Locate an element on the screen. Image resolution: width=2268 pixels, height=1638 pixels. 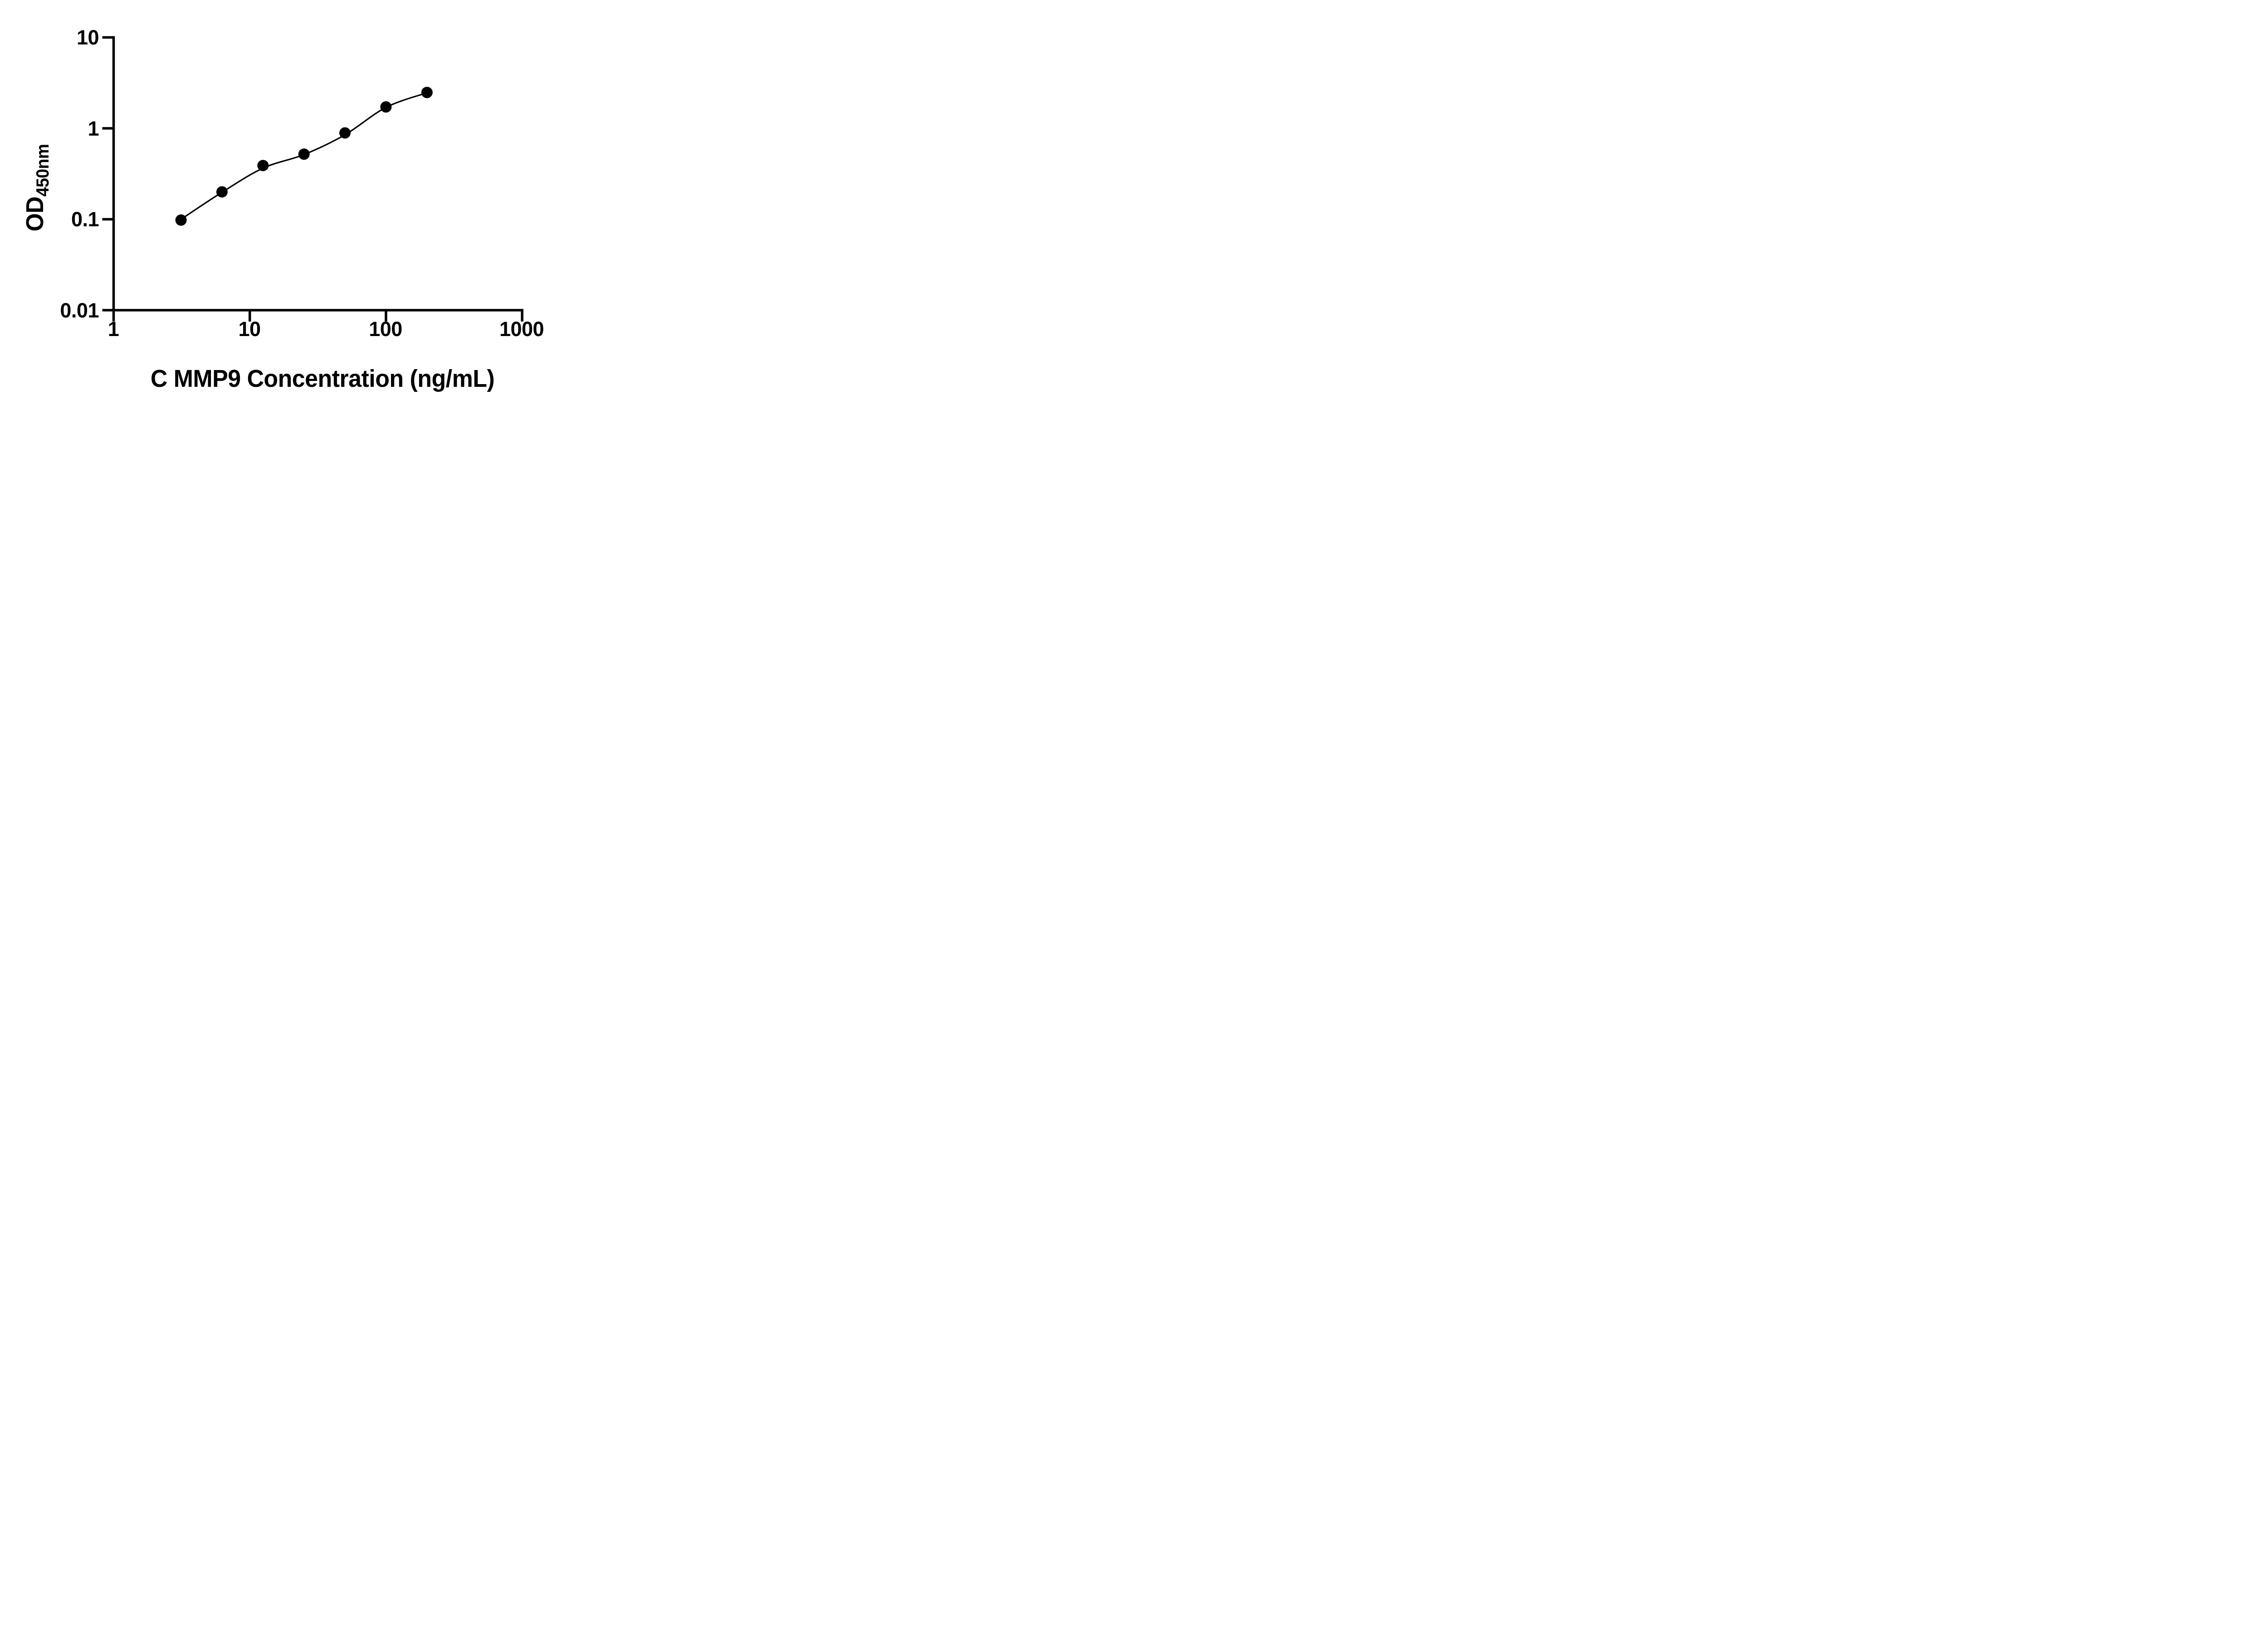
y-tick-label-1: 1 is located at coordinates (94, 128).